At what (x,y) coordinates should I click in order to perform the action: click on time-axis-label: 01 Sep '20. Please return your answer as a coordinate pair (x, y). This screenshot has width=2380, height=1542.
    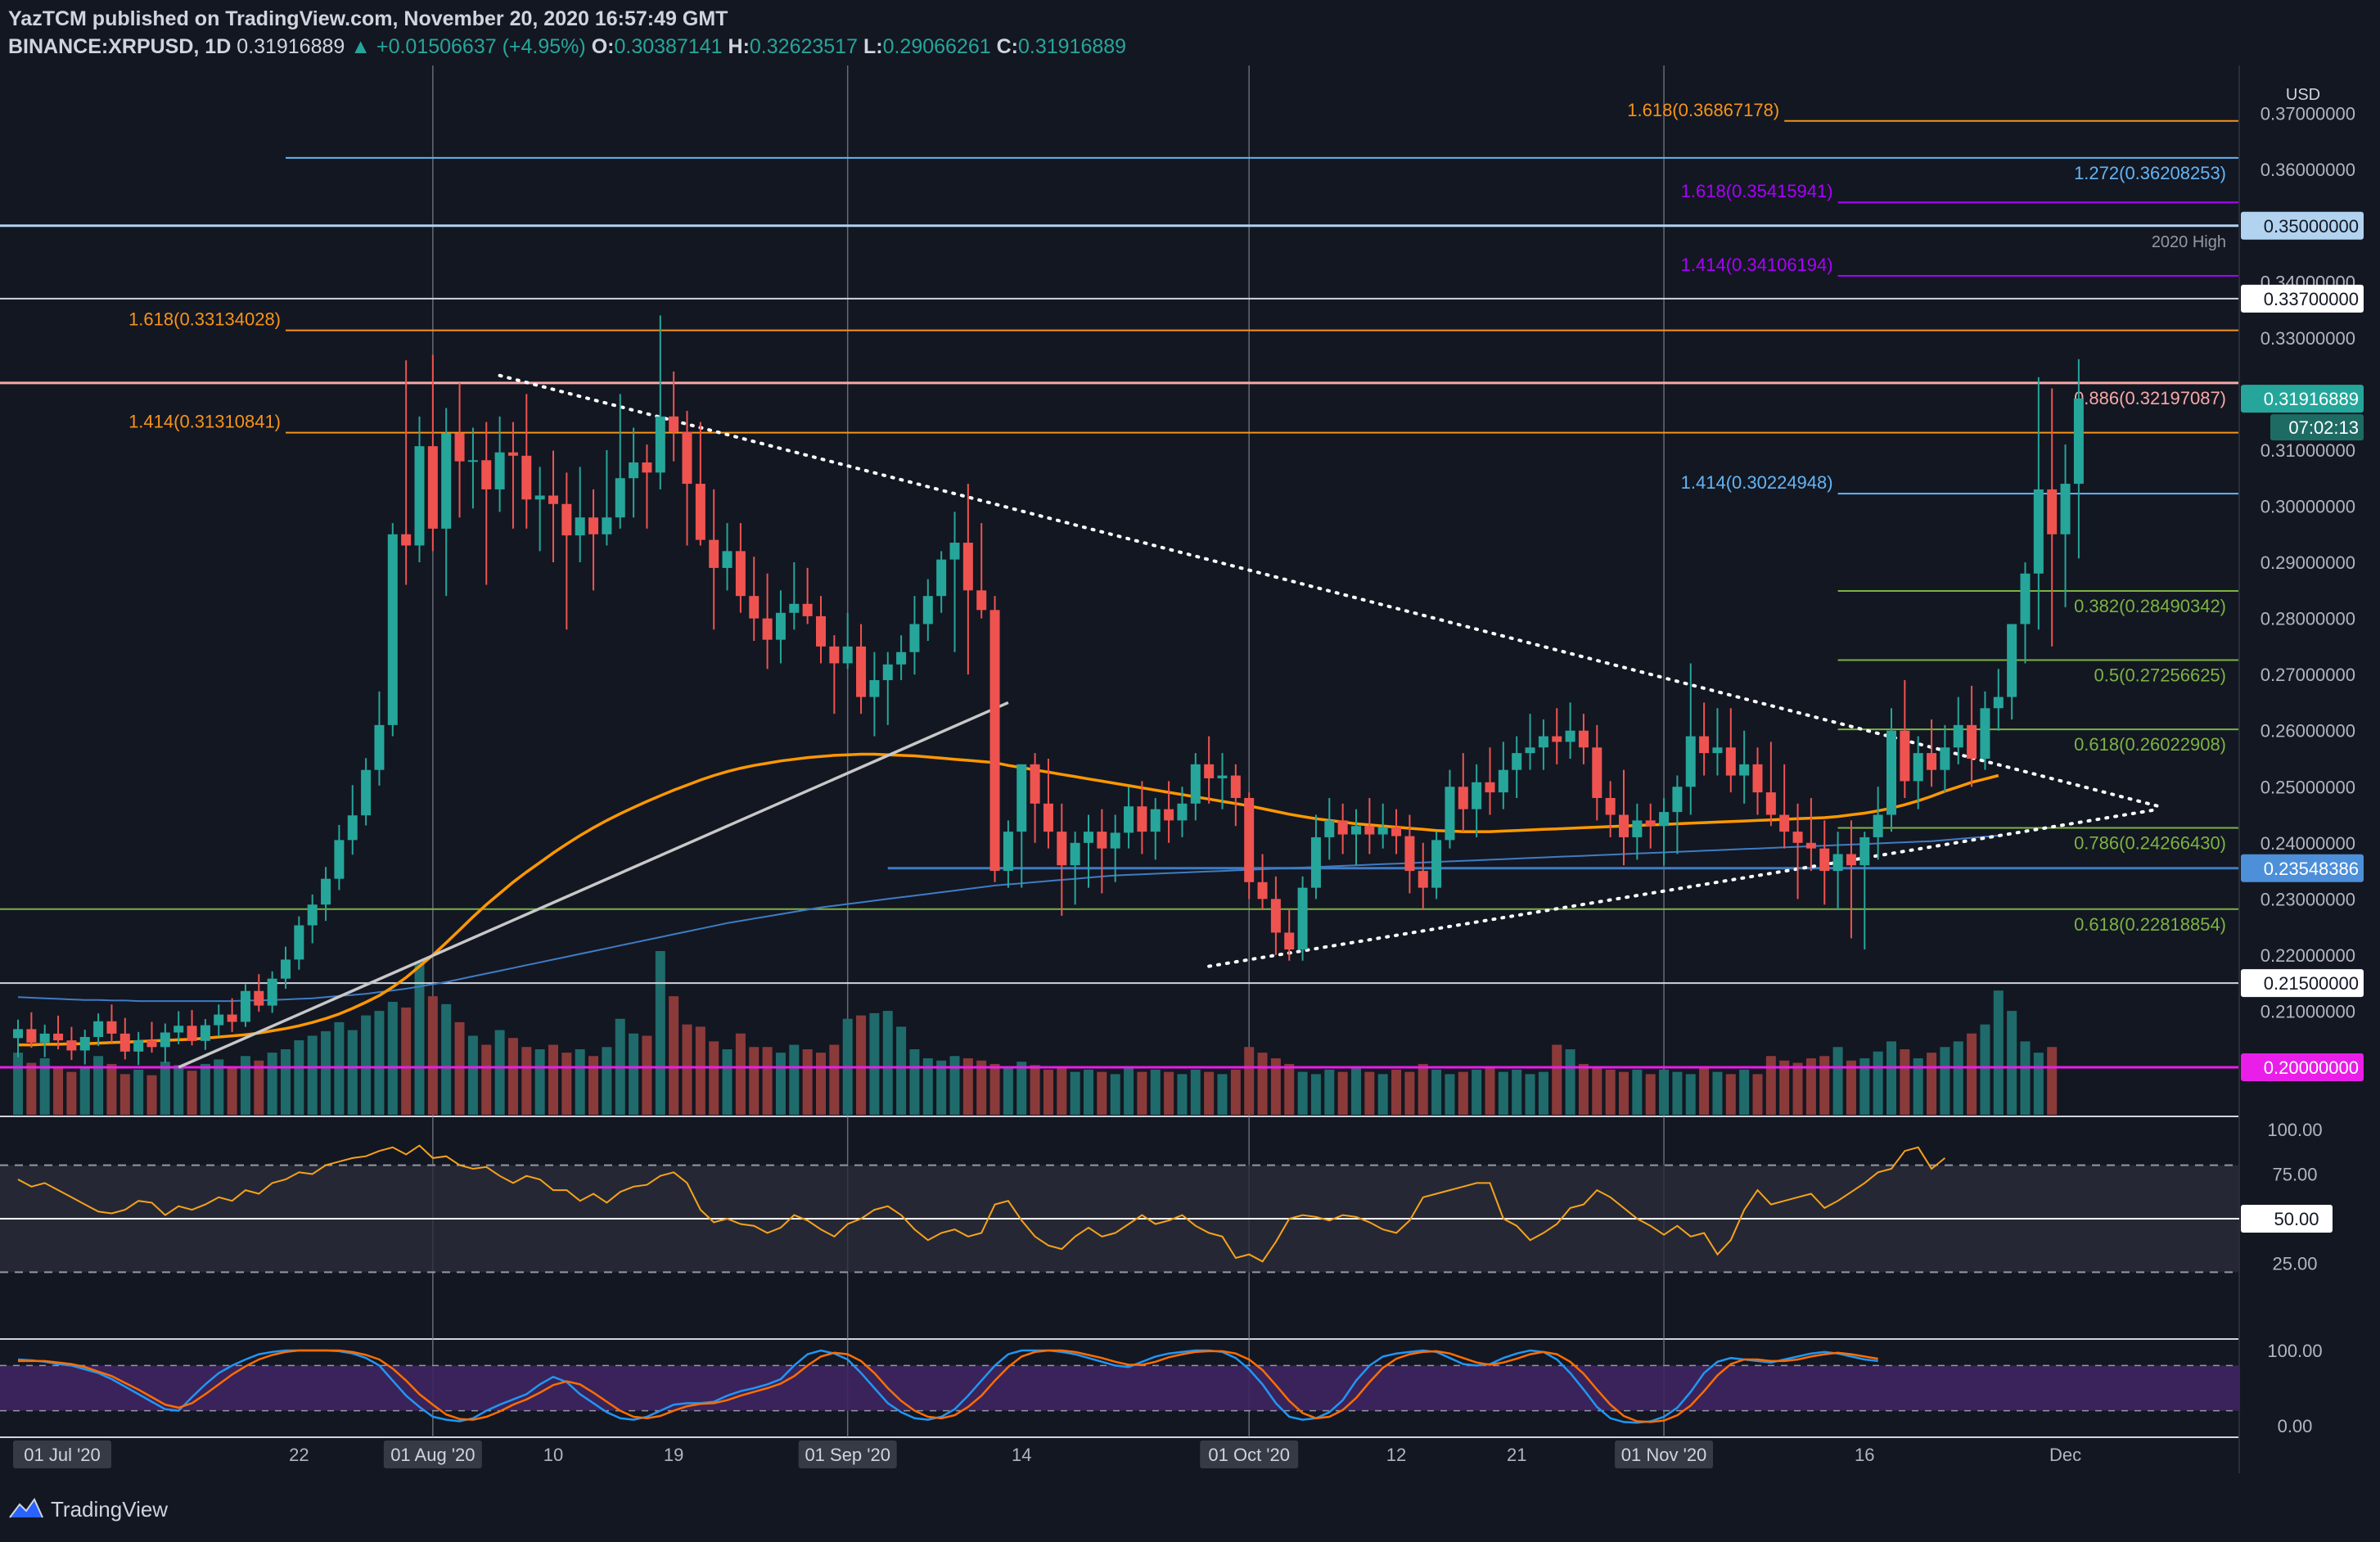
    Looking at the image, I should click on (847, 1455).